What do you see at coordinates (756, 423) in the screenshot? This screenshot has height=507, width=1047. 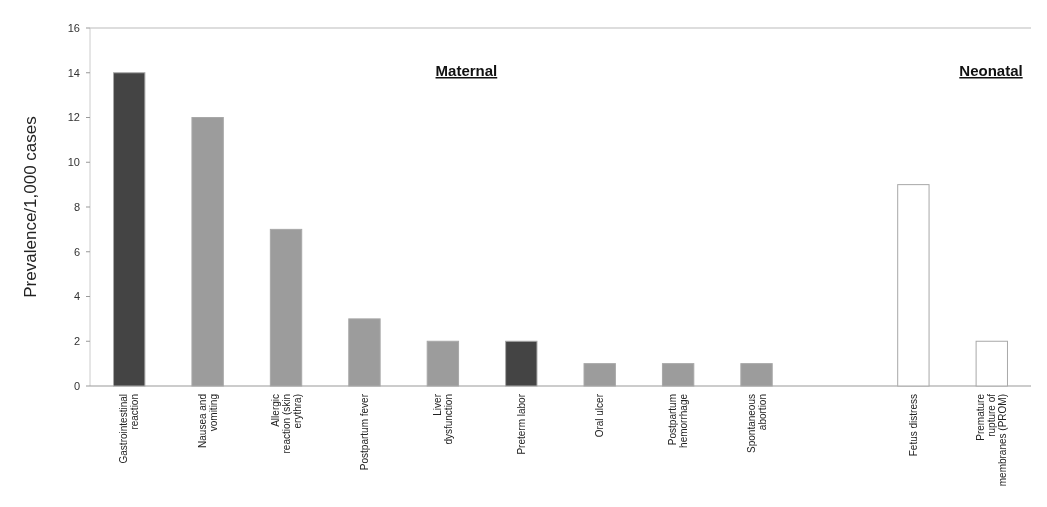 I see `x-tick-label: Spontaneous abortion` at bounding box center [756, 423].